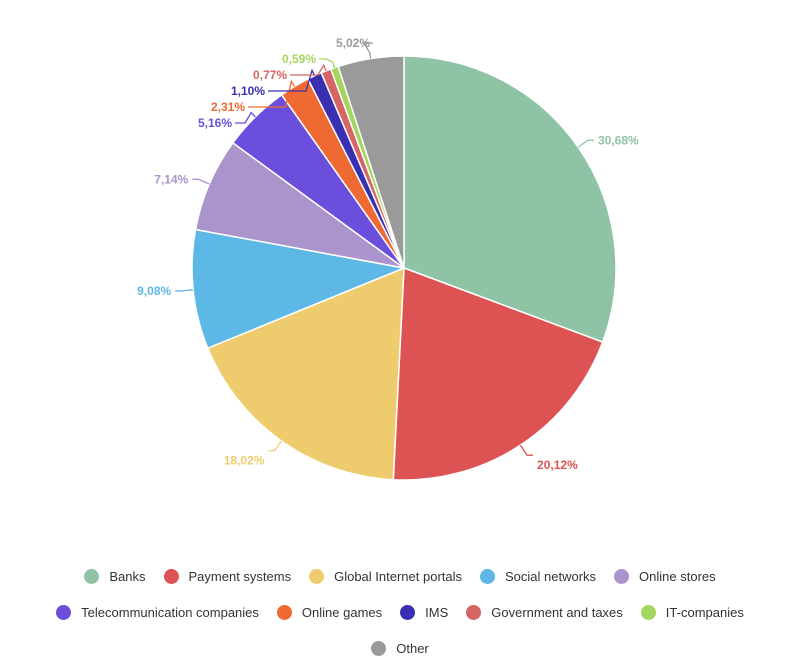  I want to click on leader-line-ims, so click(292, 80).